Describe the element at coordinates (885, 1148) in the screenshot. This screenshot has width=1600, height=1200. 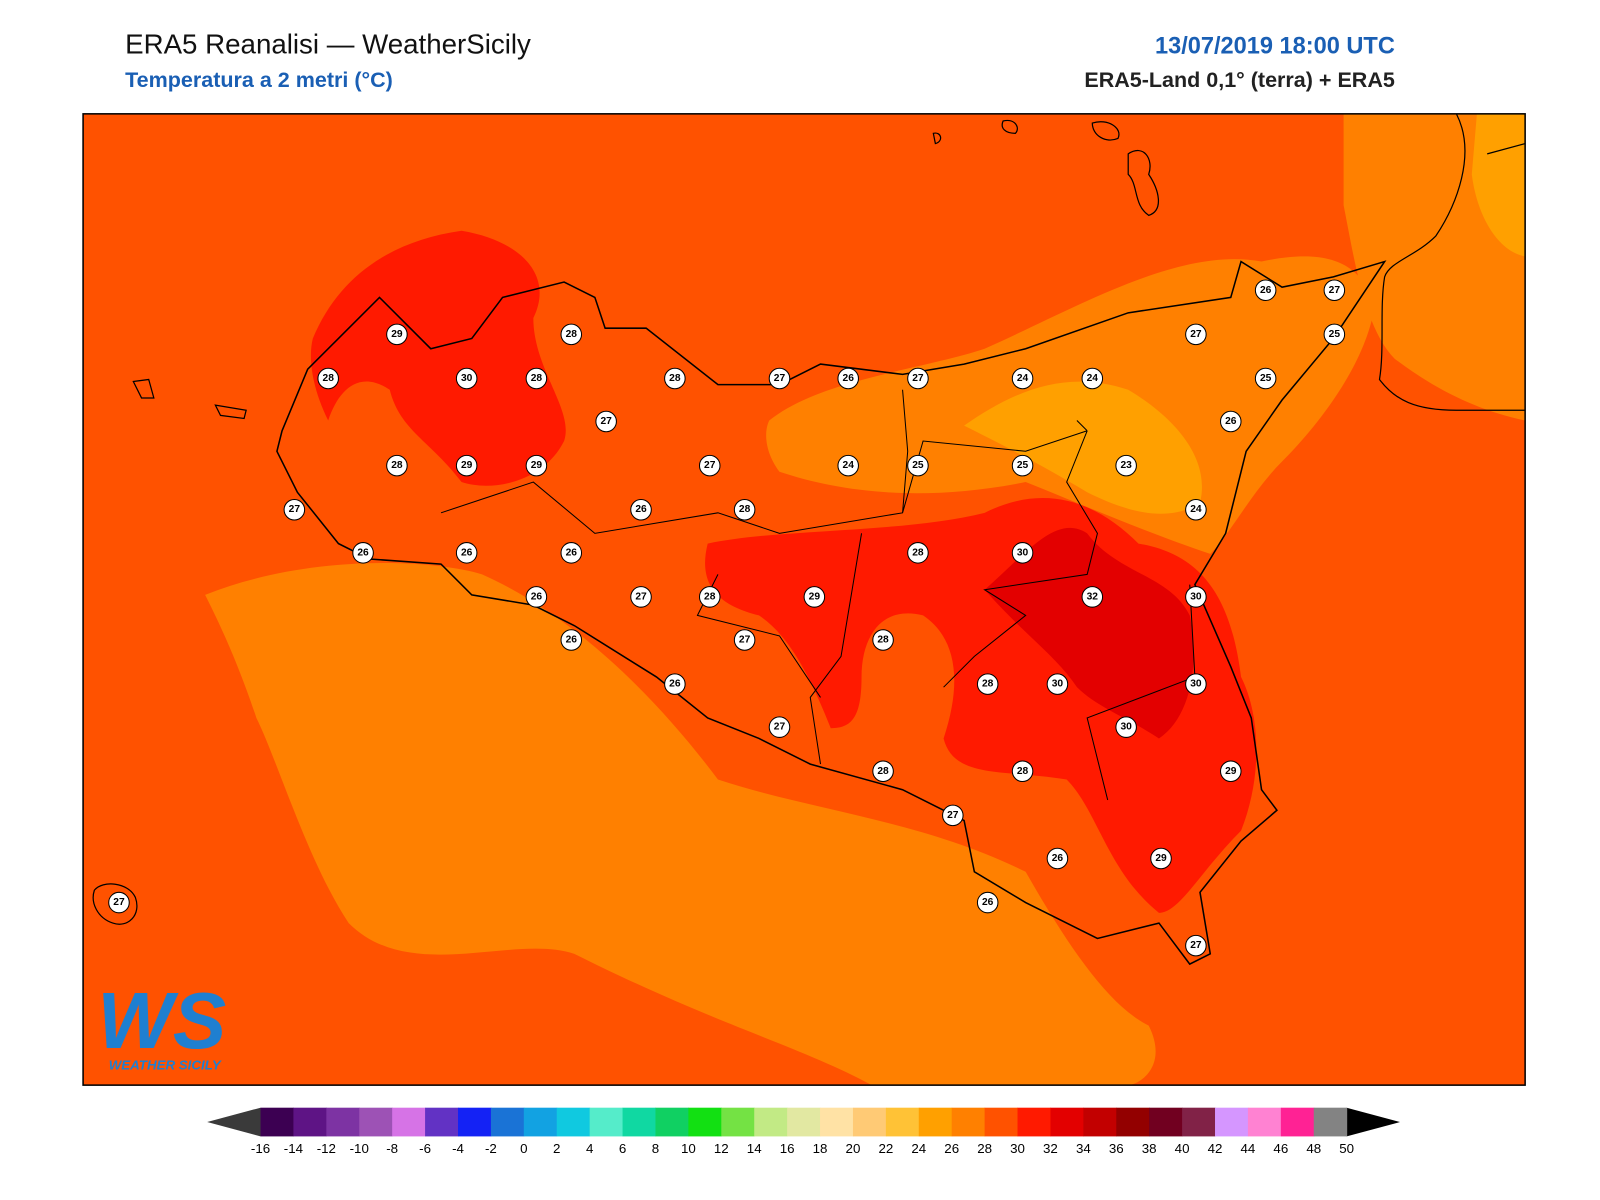
I see `colorbar-tick-label: 22` at that location.